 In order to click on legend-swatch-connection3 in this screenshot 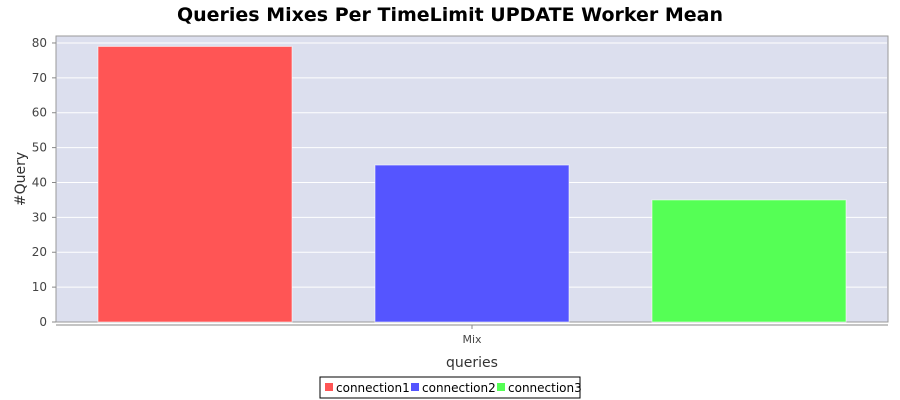, I will do `click(501, 387)`.